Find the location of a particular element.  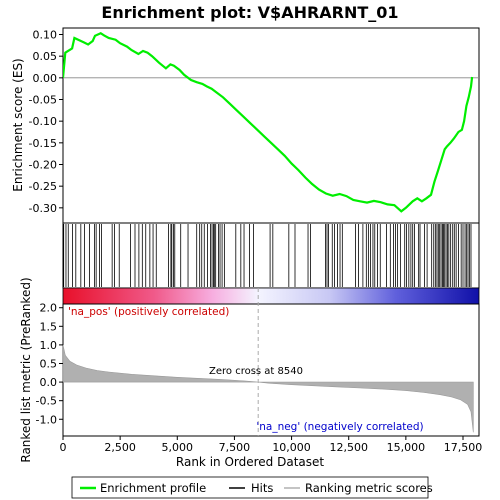

metric-ytick-label: -1.0 is located at coordinates (46, 419).